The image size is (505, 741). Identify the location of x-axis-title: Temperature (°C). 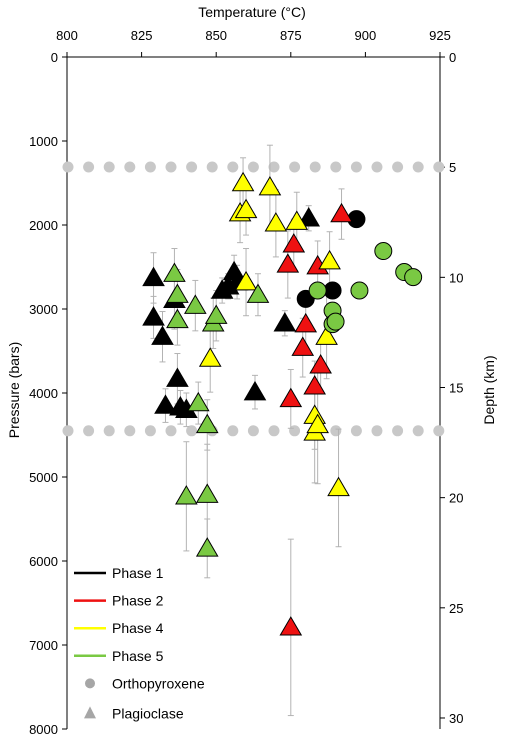
(252, 12).